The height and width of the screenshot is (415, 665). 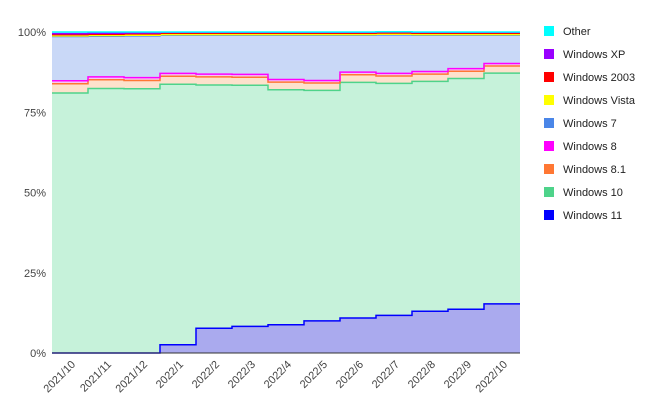 I want to click on legend-label: Windows 8, so click(x=590, y=147).